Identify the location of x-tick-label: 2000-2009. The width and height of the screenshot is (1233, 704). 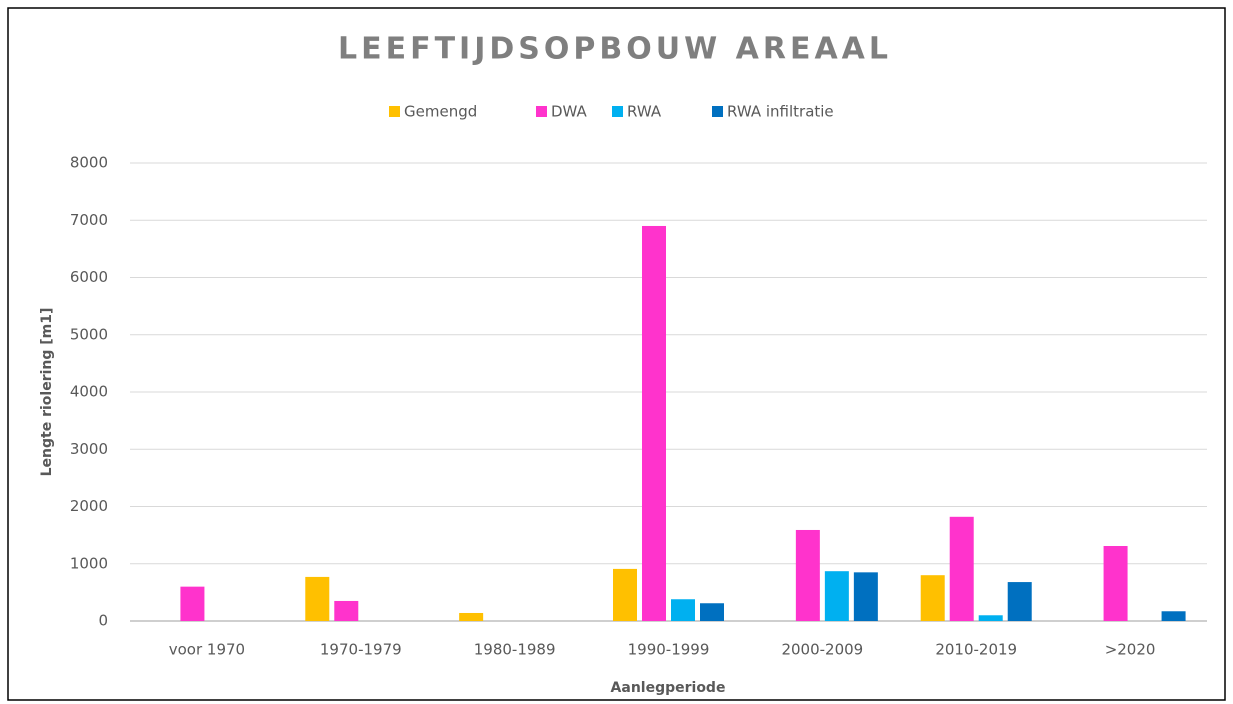
(822, 650).